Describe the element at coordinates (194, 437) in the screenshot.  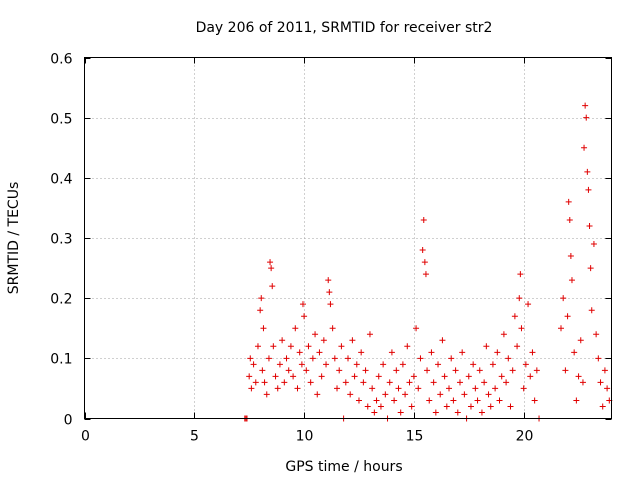
I see `x-tick-label: 5` at that location.